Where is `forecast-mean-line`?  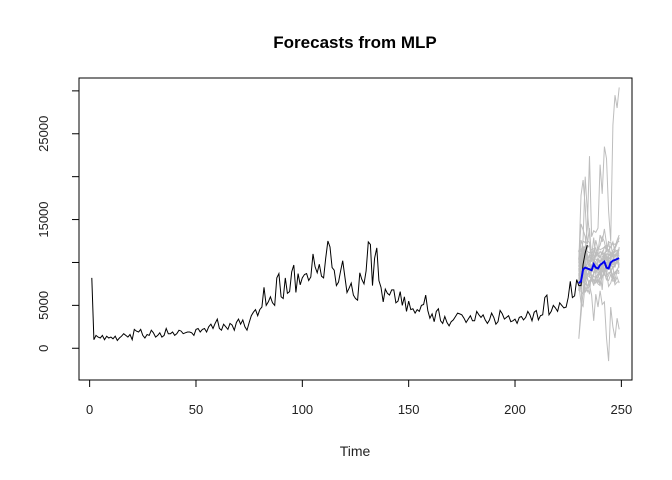
forecast-mean-line is located at coordinates (599, 270).